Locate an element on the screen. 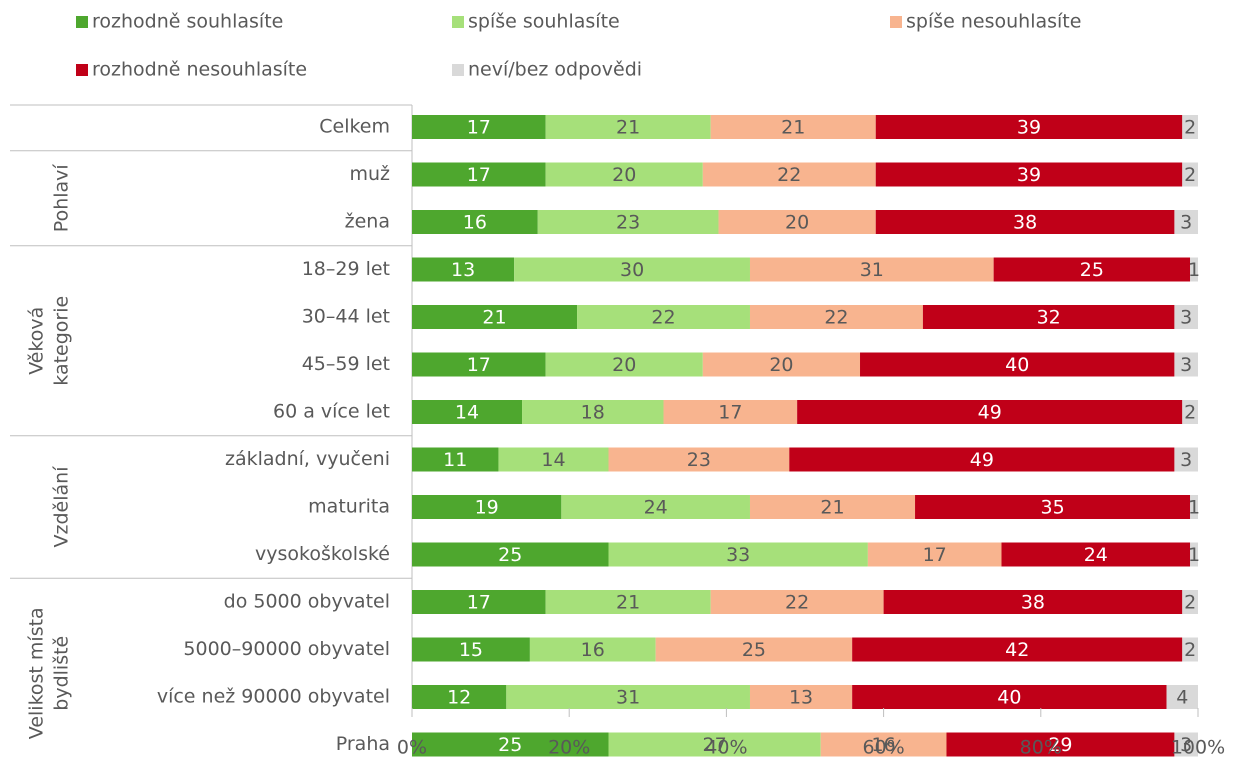 The width and height of the screenshot is (1237, 759). category-label: 30–44 let is located at coordinates (346, 317).